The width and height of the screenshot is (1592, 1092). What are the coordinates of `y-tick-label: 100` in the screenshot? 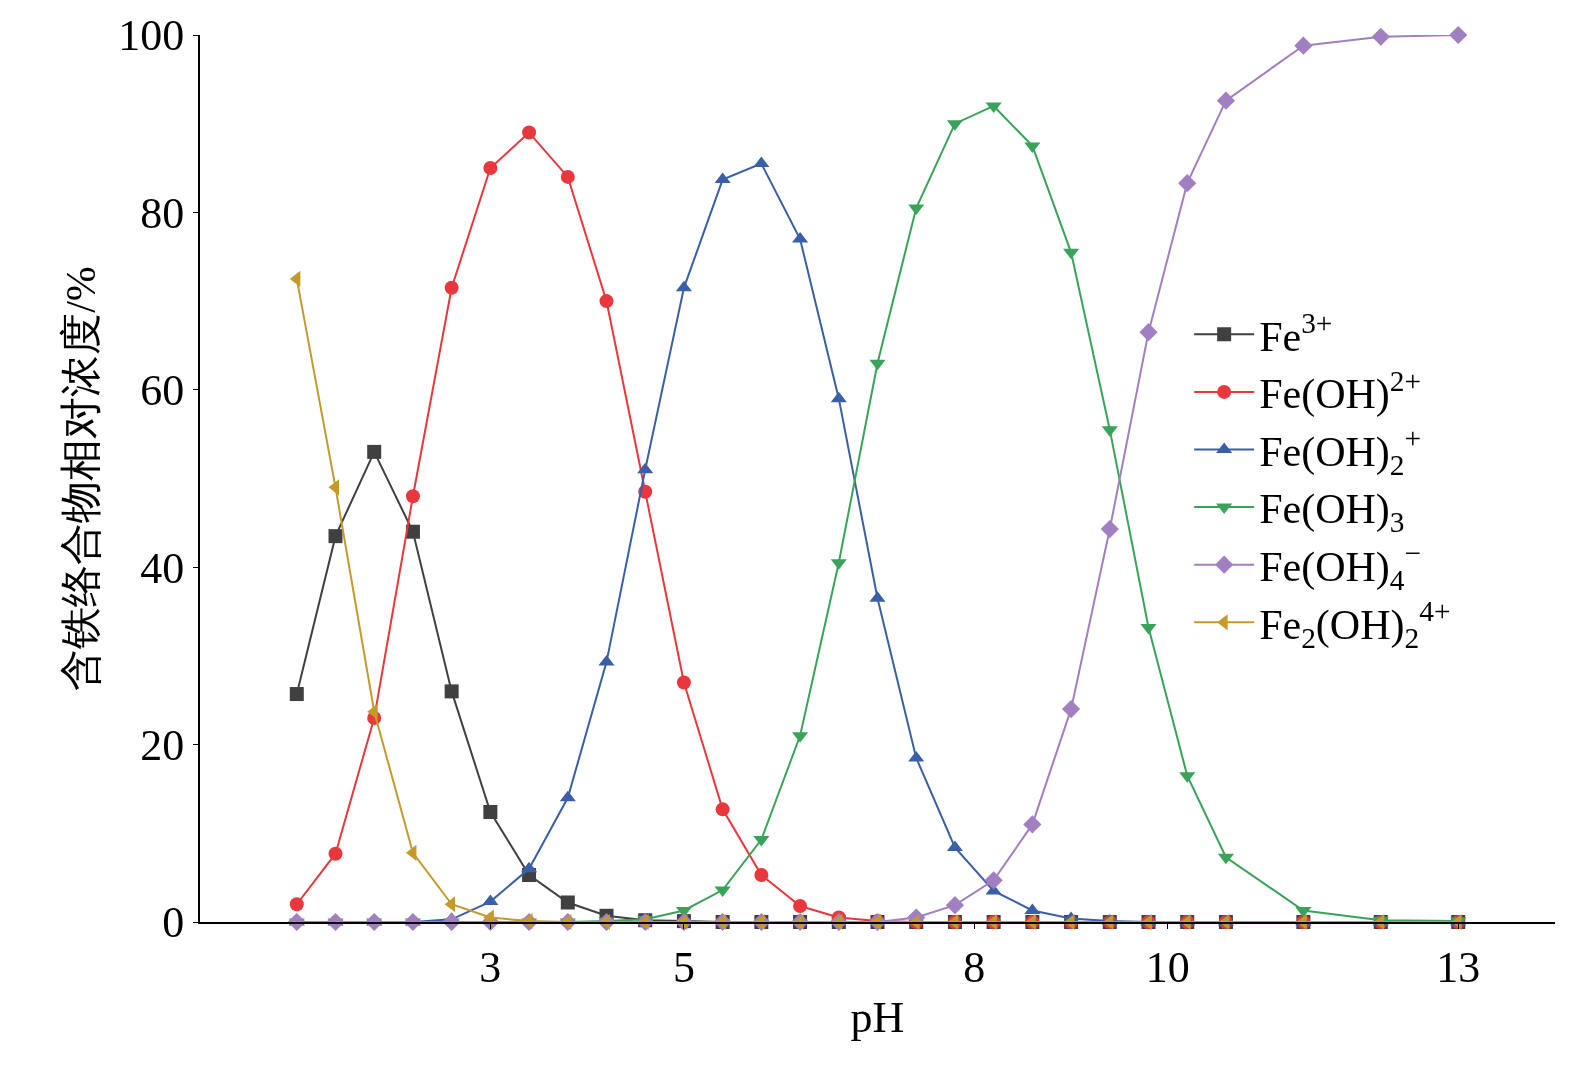 It's located at (151, 36).